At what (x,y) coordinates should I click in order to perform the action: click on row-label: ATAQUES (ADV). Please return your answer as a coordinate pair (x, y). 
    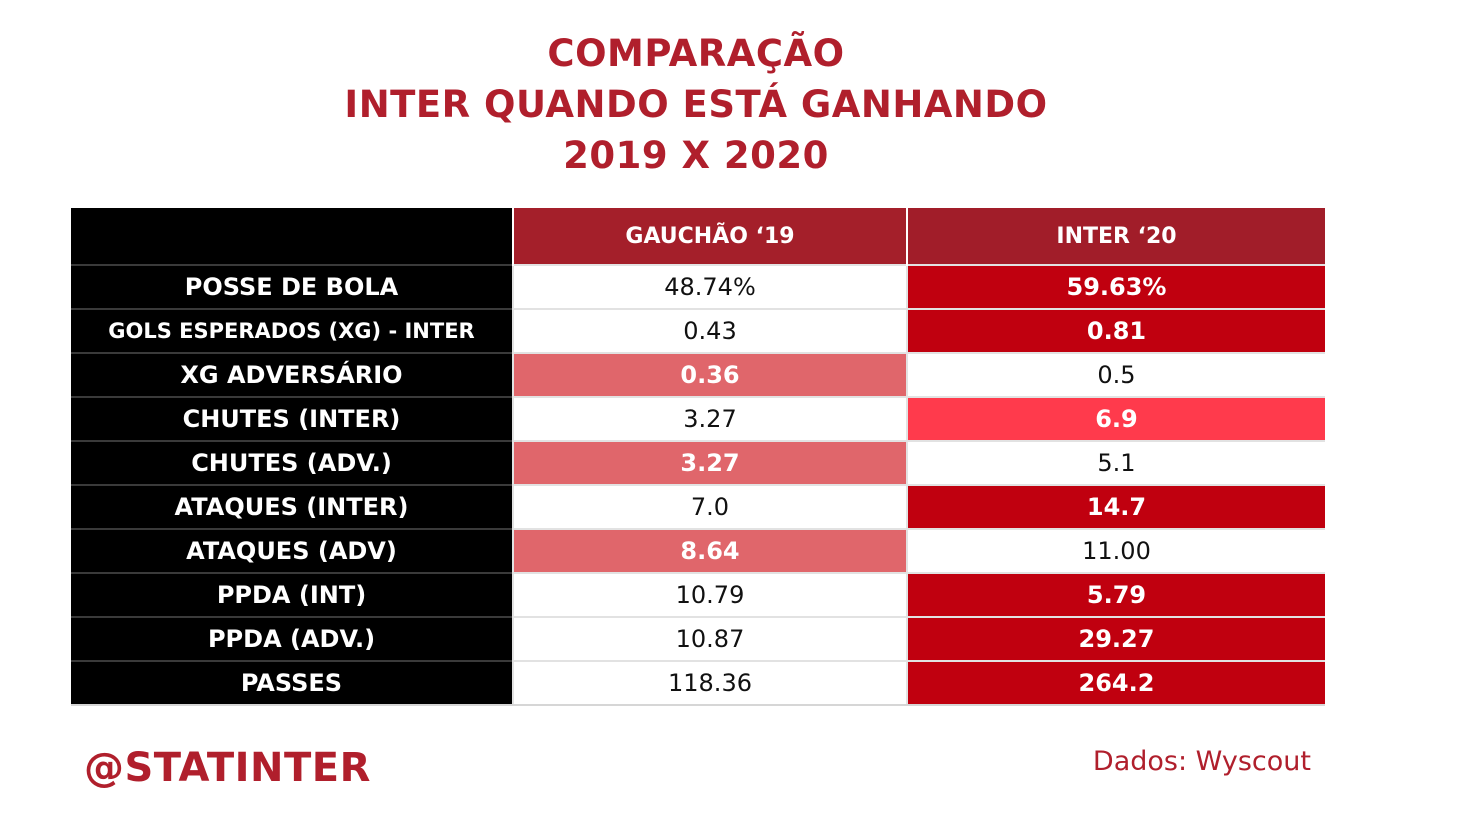
    Looking at the image, I should click on (292, 550).